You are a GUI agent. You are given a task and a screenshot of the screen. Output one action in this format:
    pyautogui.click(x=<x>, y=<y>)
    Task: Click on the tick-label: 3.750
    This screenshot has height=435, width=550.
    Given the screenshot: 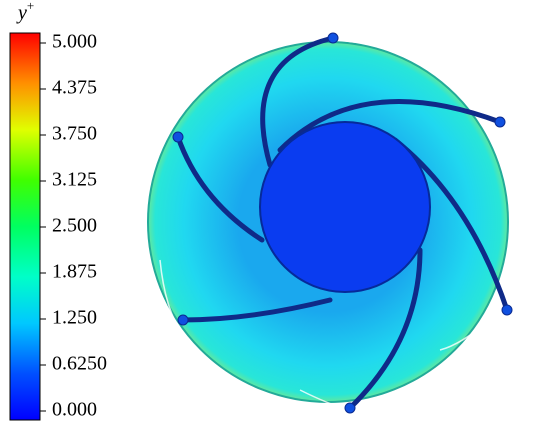 What is the action you would take?
    pyautogui.click(x=74, y=134)
    